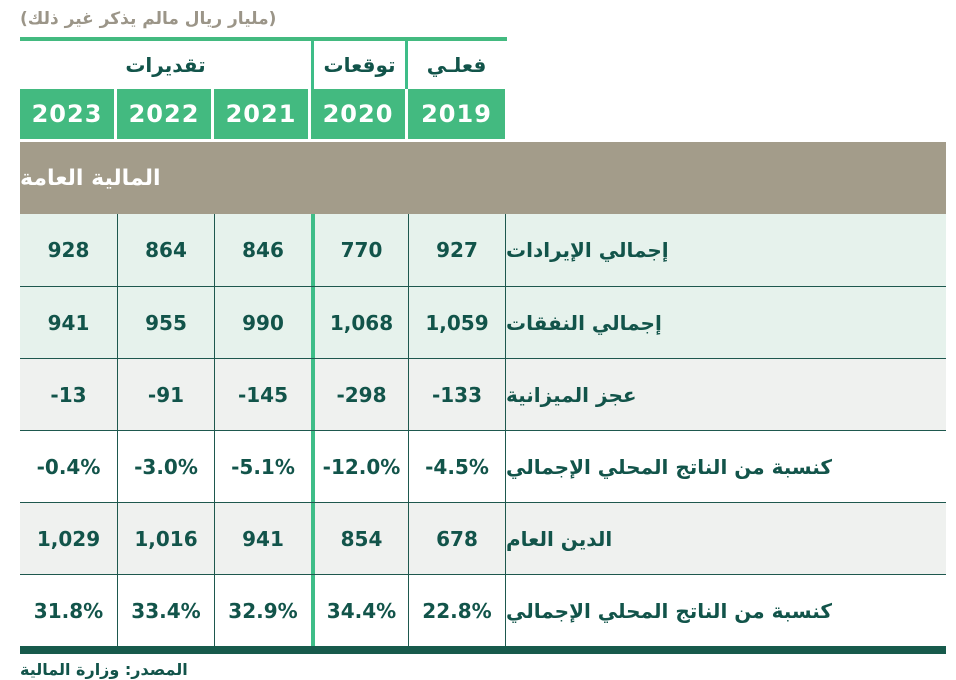 Image resolution: width=956 pixels, height=680 pixels. What do you see at coordinates (456, 610) in the screenshot?
I see `value-cell: 22.8%` at bounding box center [456, 610].